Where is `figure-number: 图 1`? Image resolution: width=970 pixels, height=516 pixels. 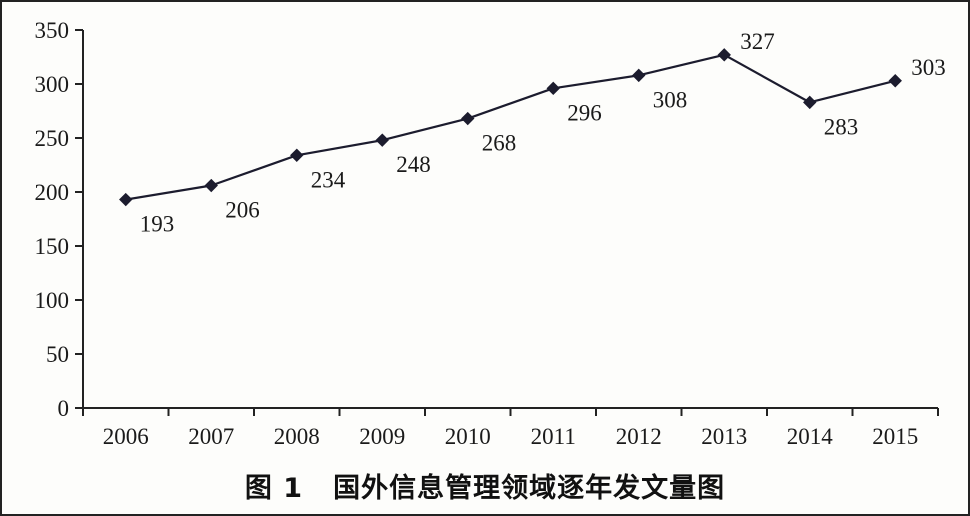 figure-number: 图 1 is located at coordinates (274, 488).